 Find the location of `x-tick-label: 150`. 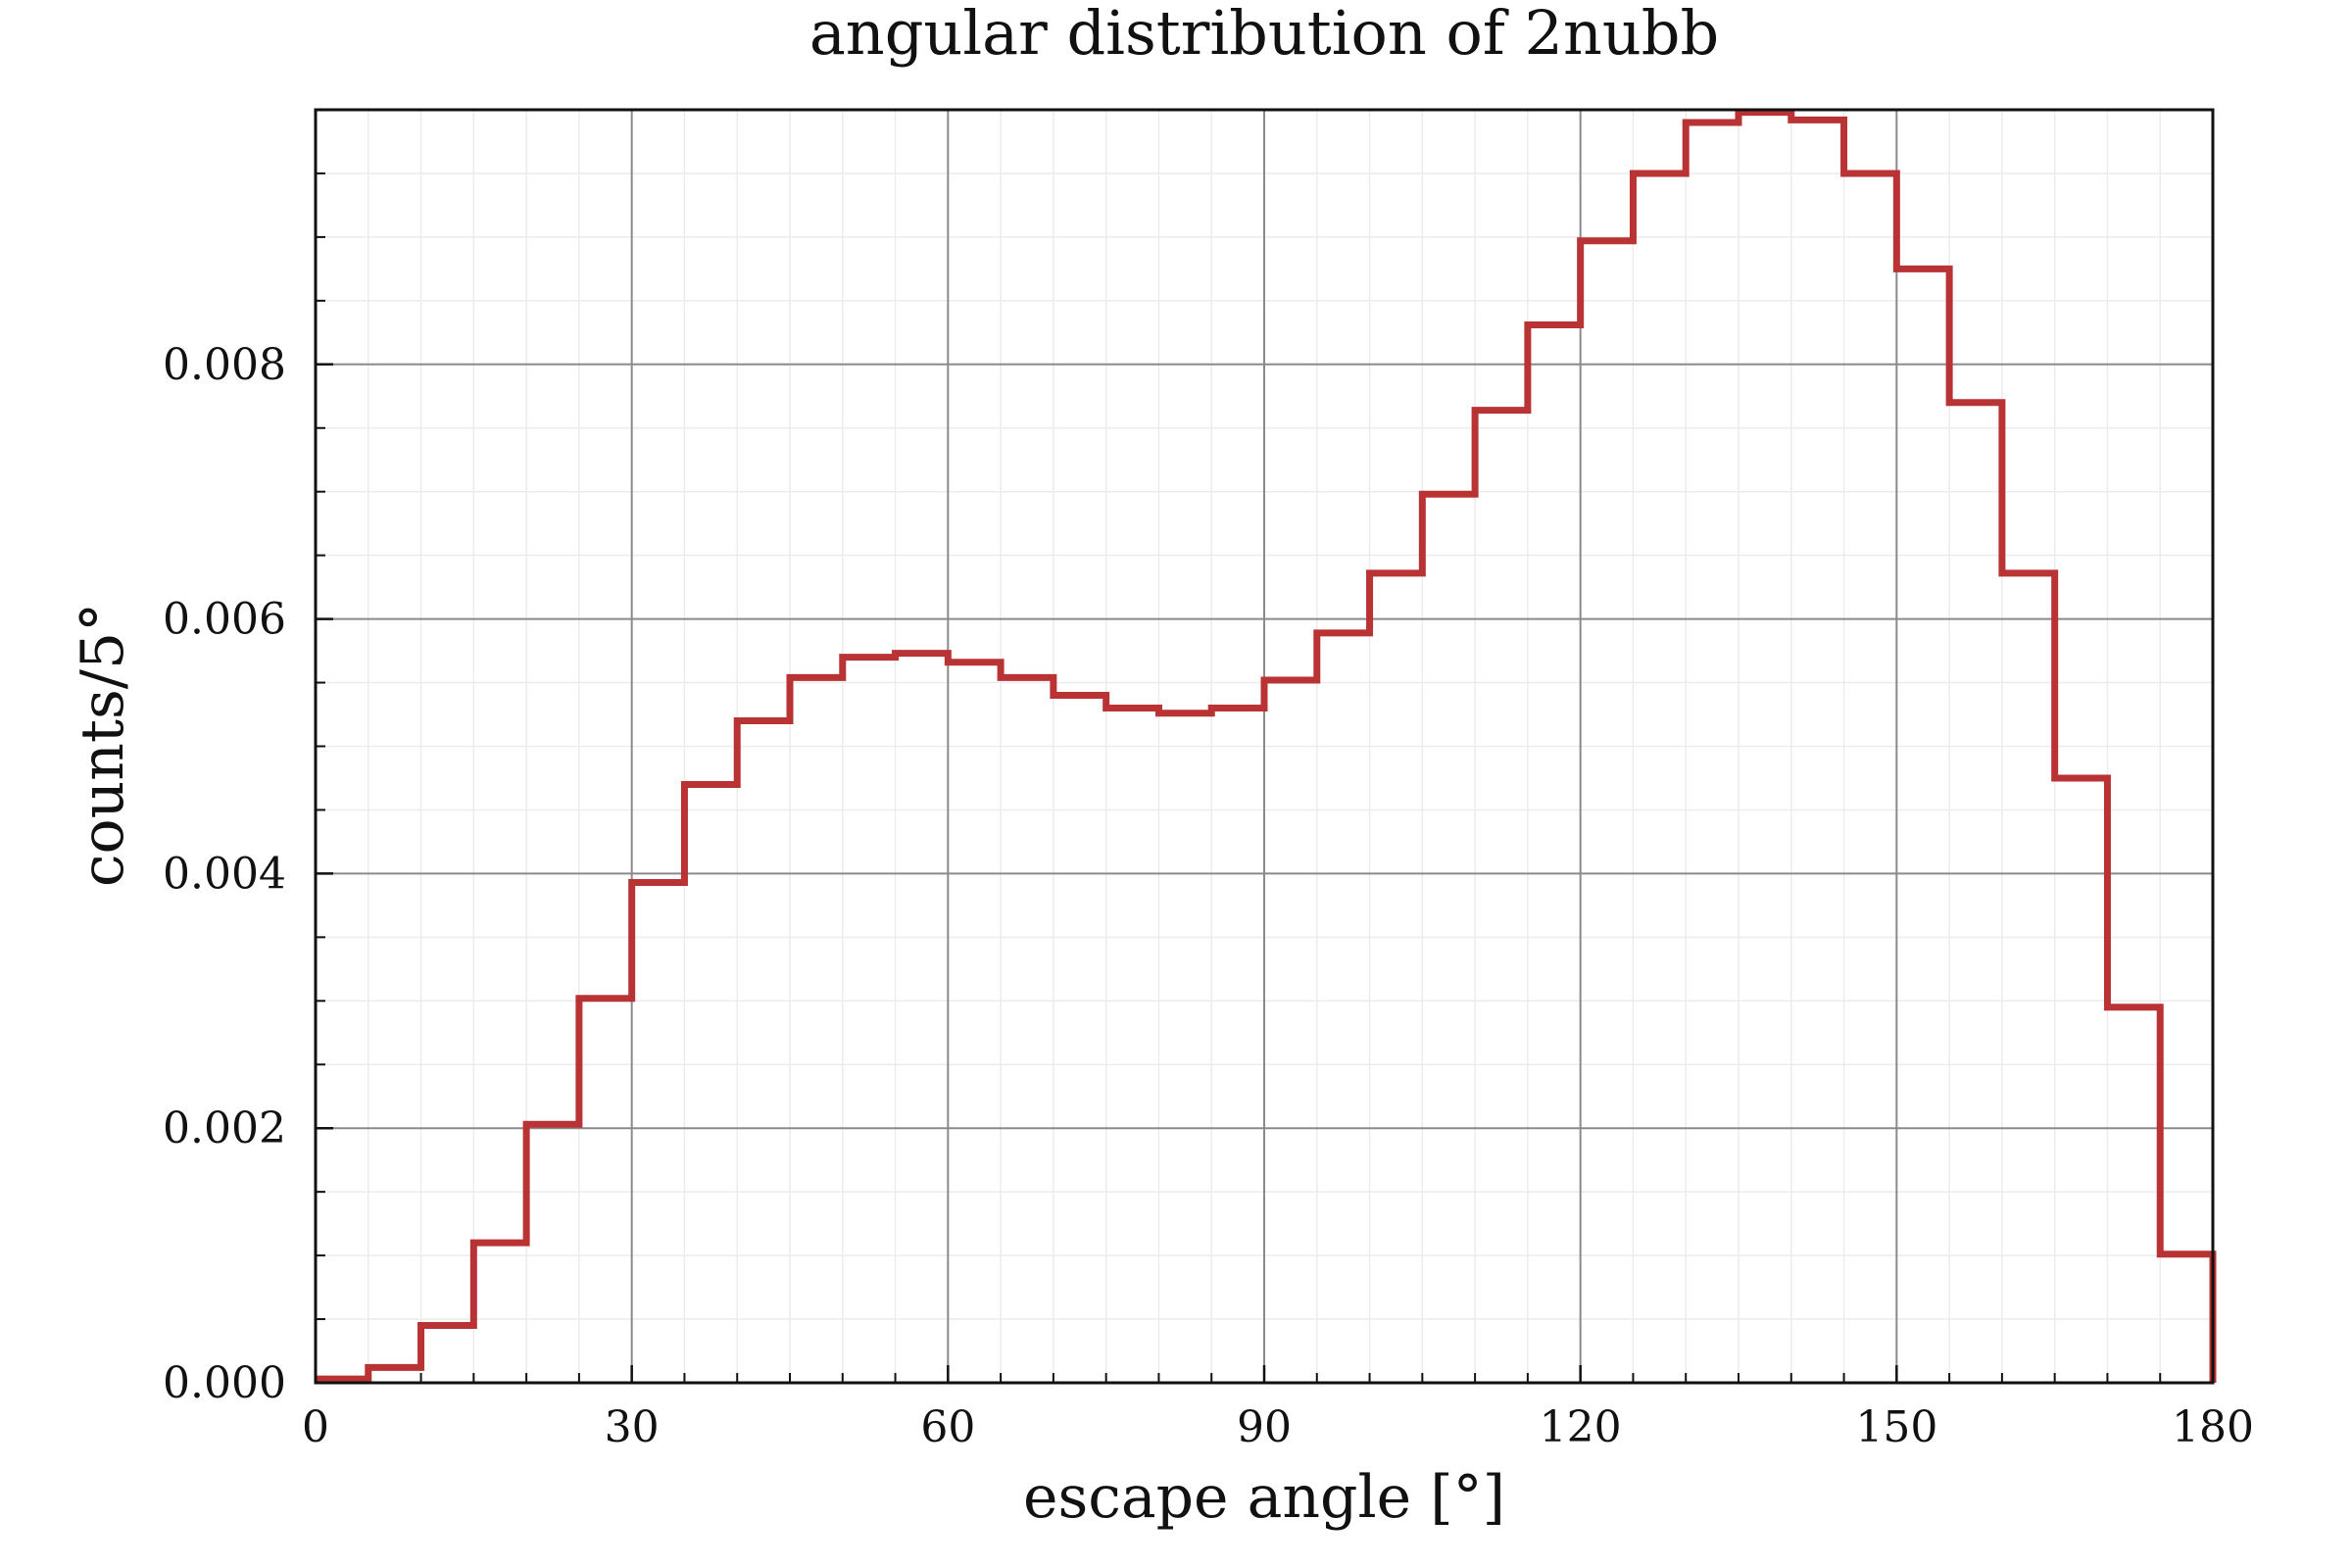

x-tick-label: 150 is located at coordinates (1896, 1427).